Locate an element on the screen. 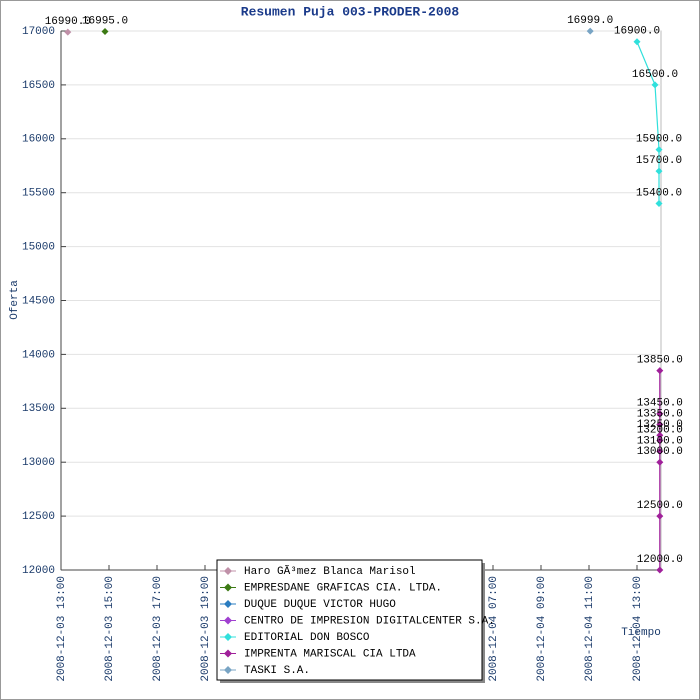 The height and width of the screenshot is (700, 700). x-tick-label: 2008-12-04 13:00 is located at coordinates (638, 629).